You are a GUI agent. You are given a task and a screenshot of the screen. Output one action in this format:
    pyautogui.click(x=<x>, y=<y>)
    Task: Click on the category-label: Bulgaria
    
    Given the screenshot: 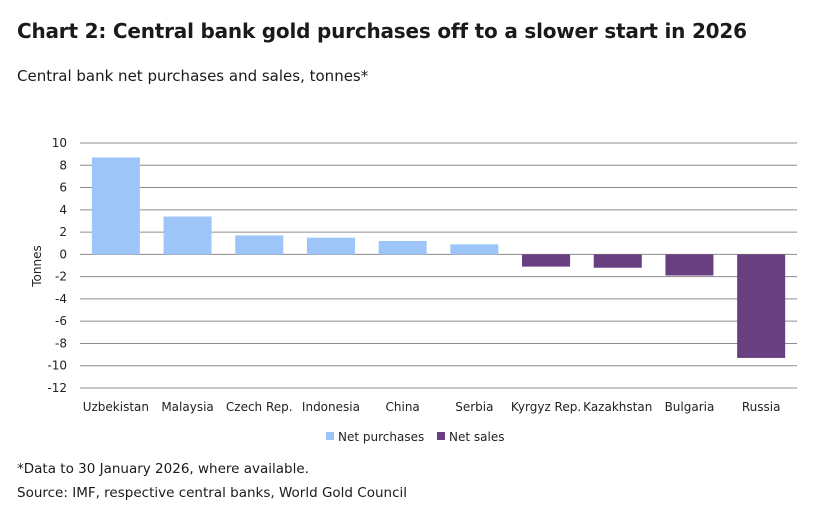 What is the action you would take?
    pyautogui.click(x=690, y=407)
    